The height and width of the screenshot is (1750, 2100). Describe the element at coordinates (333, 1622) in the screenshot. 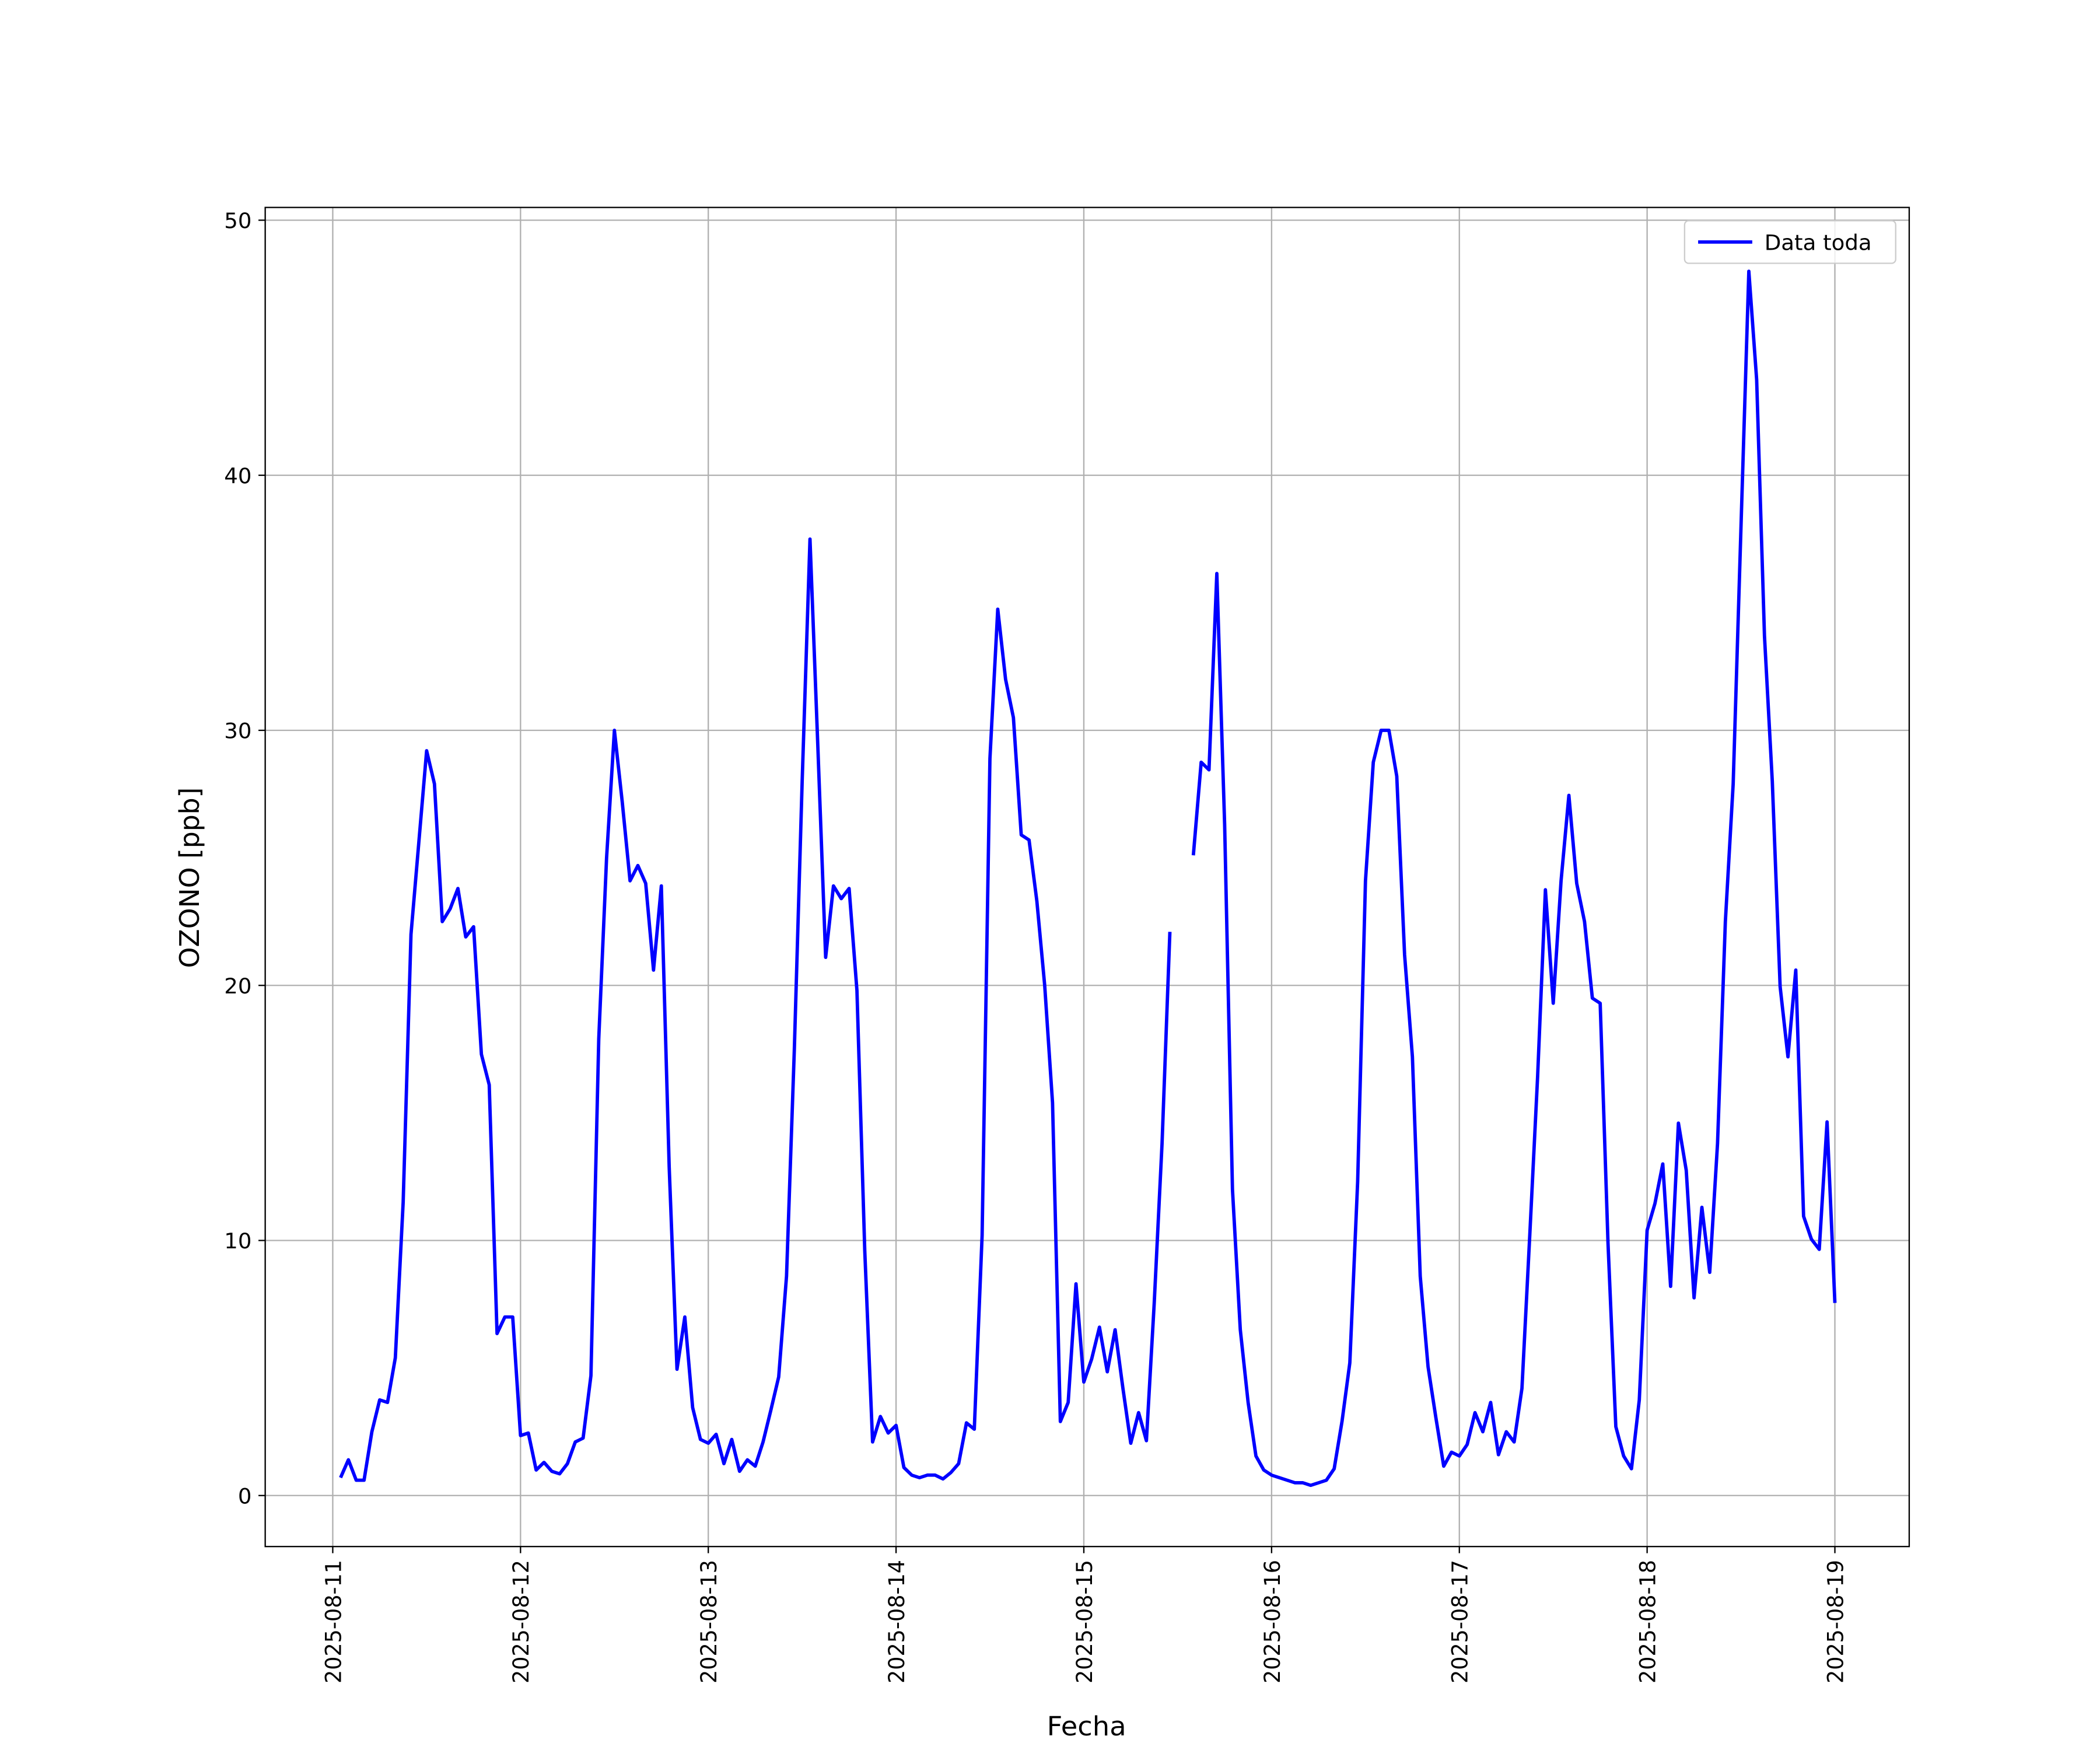

I see `x-tick-label: 2025-08-11` at that location.